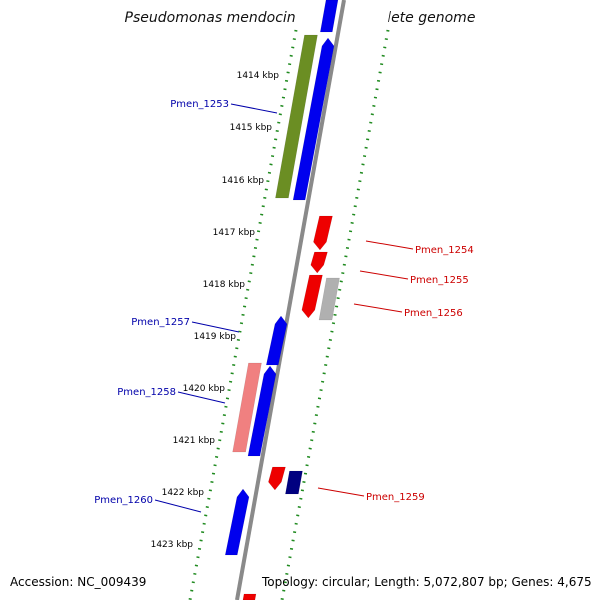  I want to click on tick-label: 1420 kbp, so click(204, 389).